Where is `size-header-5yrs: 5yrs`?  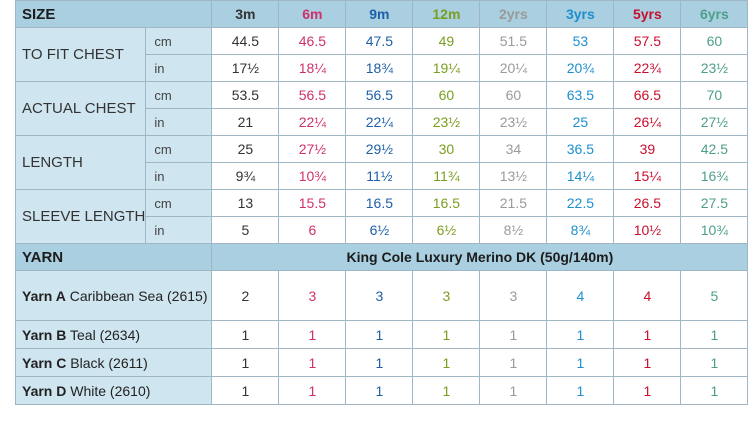 size-header-5yrs: 5yrs is located at coordinates (647, 14).